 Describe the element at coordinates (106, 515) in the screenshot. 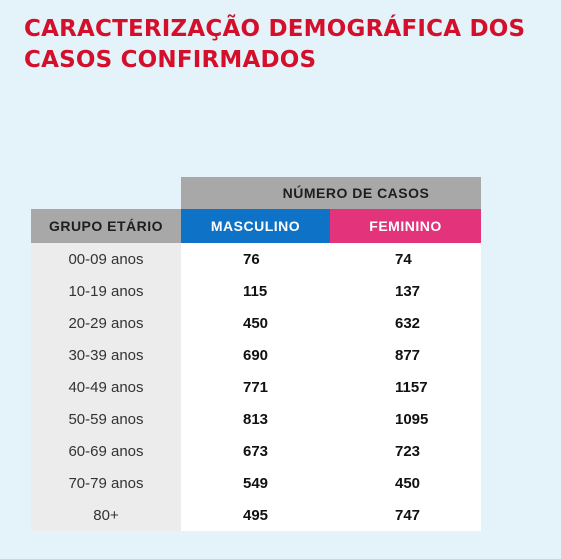

I see `age-group-cell: 80+` at that location.